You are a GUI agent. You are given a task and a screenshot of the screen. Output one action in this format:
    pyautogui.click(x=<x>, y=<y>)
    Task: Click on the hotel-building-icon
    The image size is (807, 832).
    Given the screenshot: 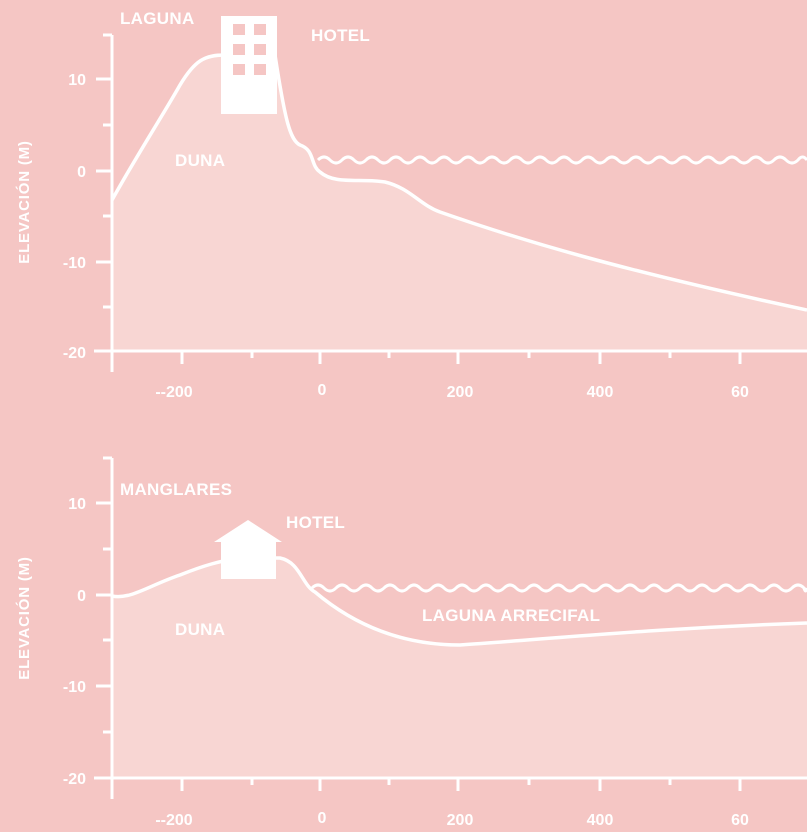 What is the action you would take?
    pyautogui.click(x=249, y=65)
    